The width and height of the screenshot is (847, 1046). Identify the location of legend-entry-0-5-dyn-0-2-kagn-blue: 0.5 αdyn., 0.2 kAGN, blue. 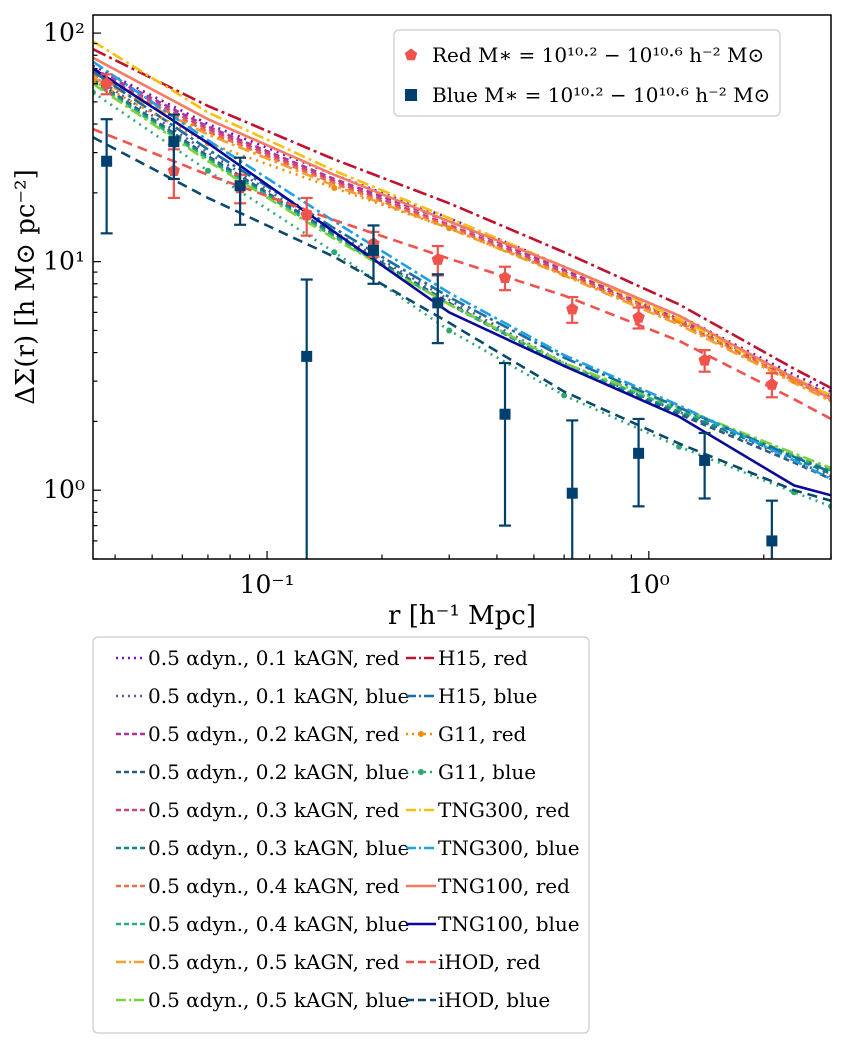
(278, 772).